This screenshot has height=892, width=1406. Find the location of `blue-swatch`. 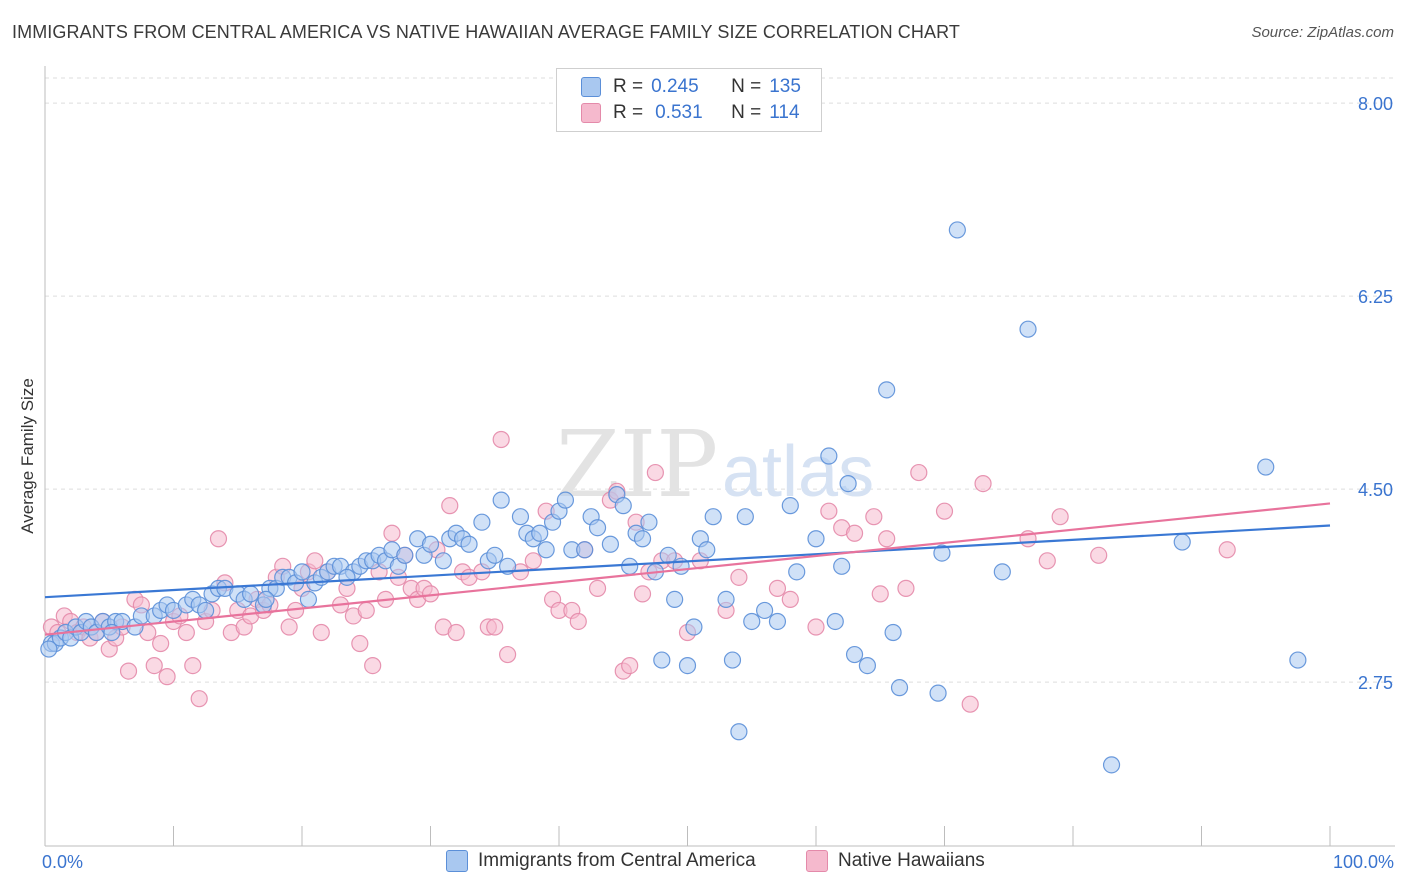

blue-swatch is located at coordinates (591, 87).